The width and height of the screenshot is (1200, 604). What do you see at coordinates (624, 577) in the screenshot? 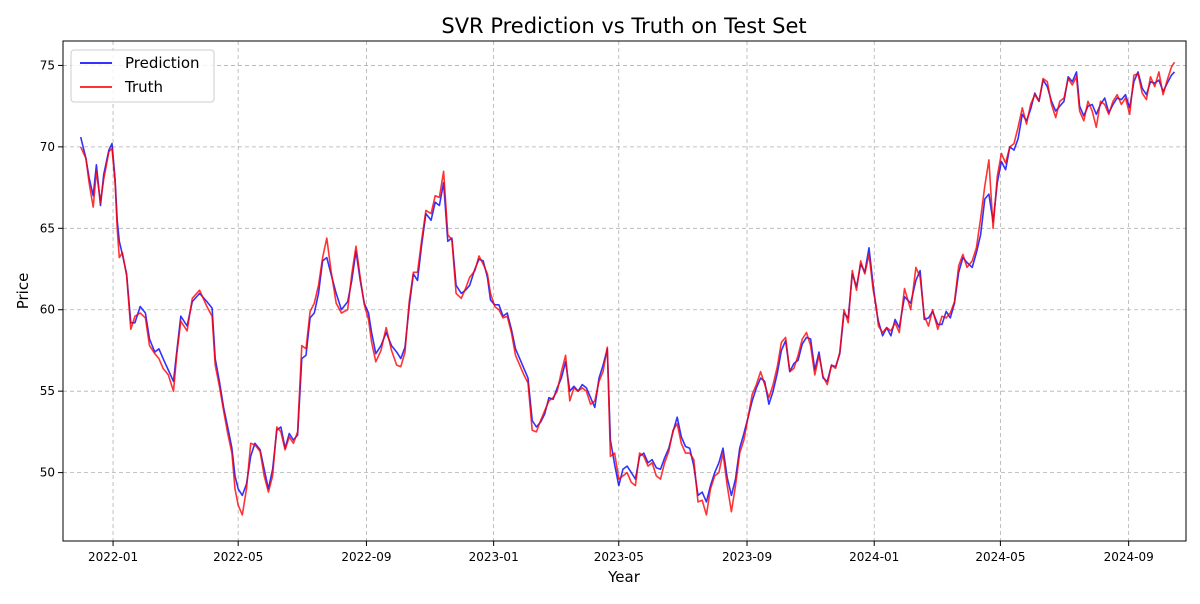
I see `x-axis-label: Year` at bounding box center [624, 577].